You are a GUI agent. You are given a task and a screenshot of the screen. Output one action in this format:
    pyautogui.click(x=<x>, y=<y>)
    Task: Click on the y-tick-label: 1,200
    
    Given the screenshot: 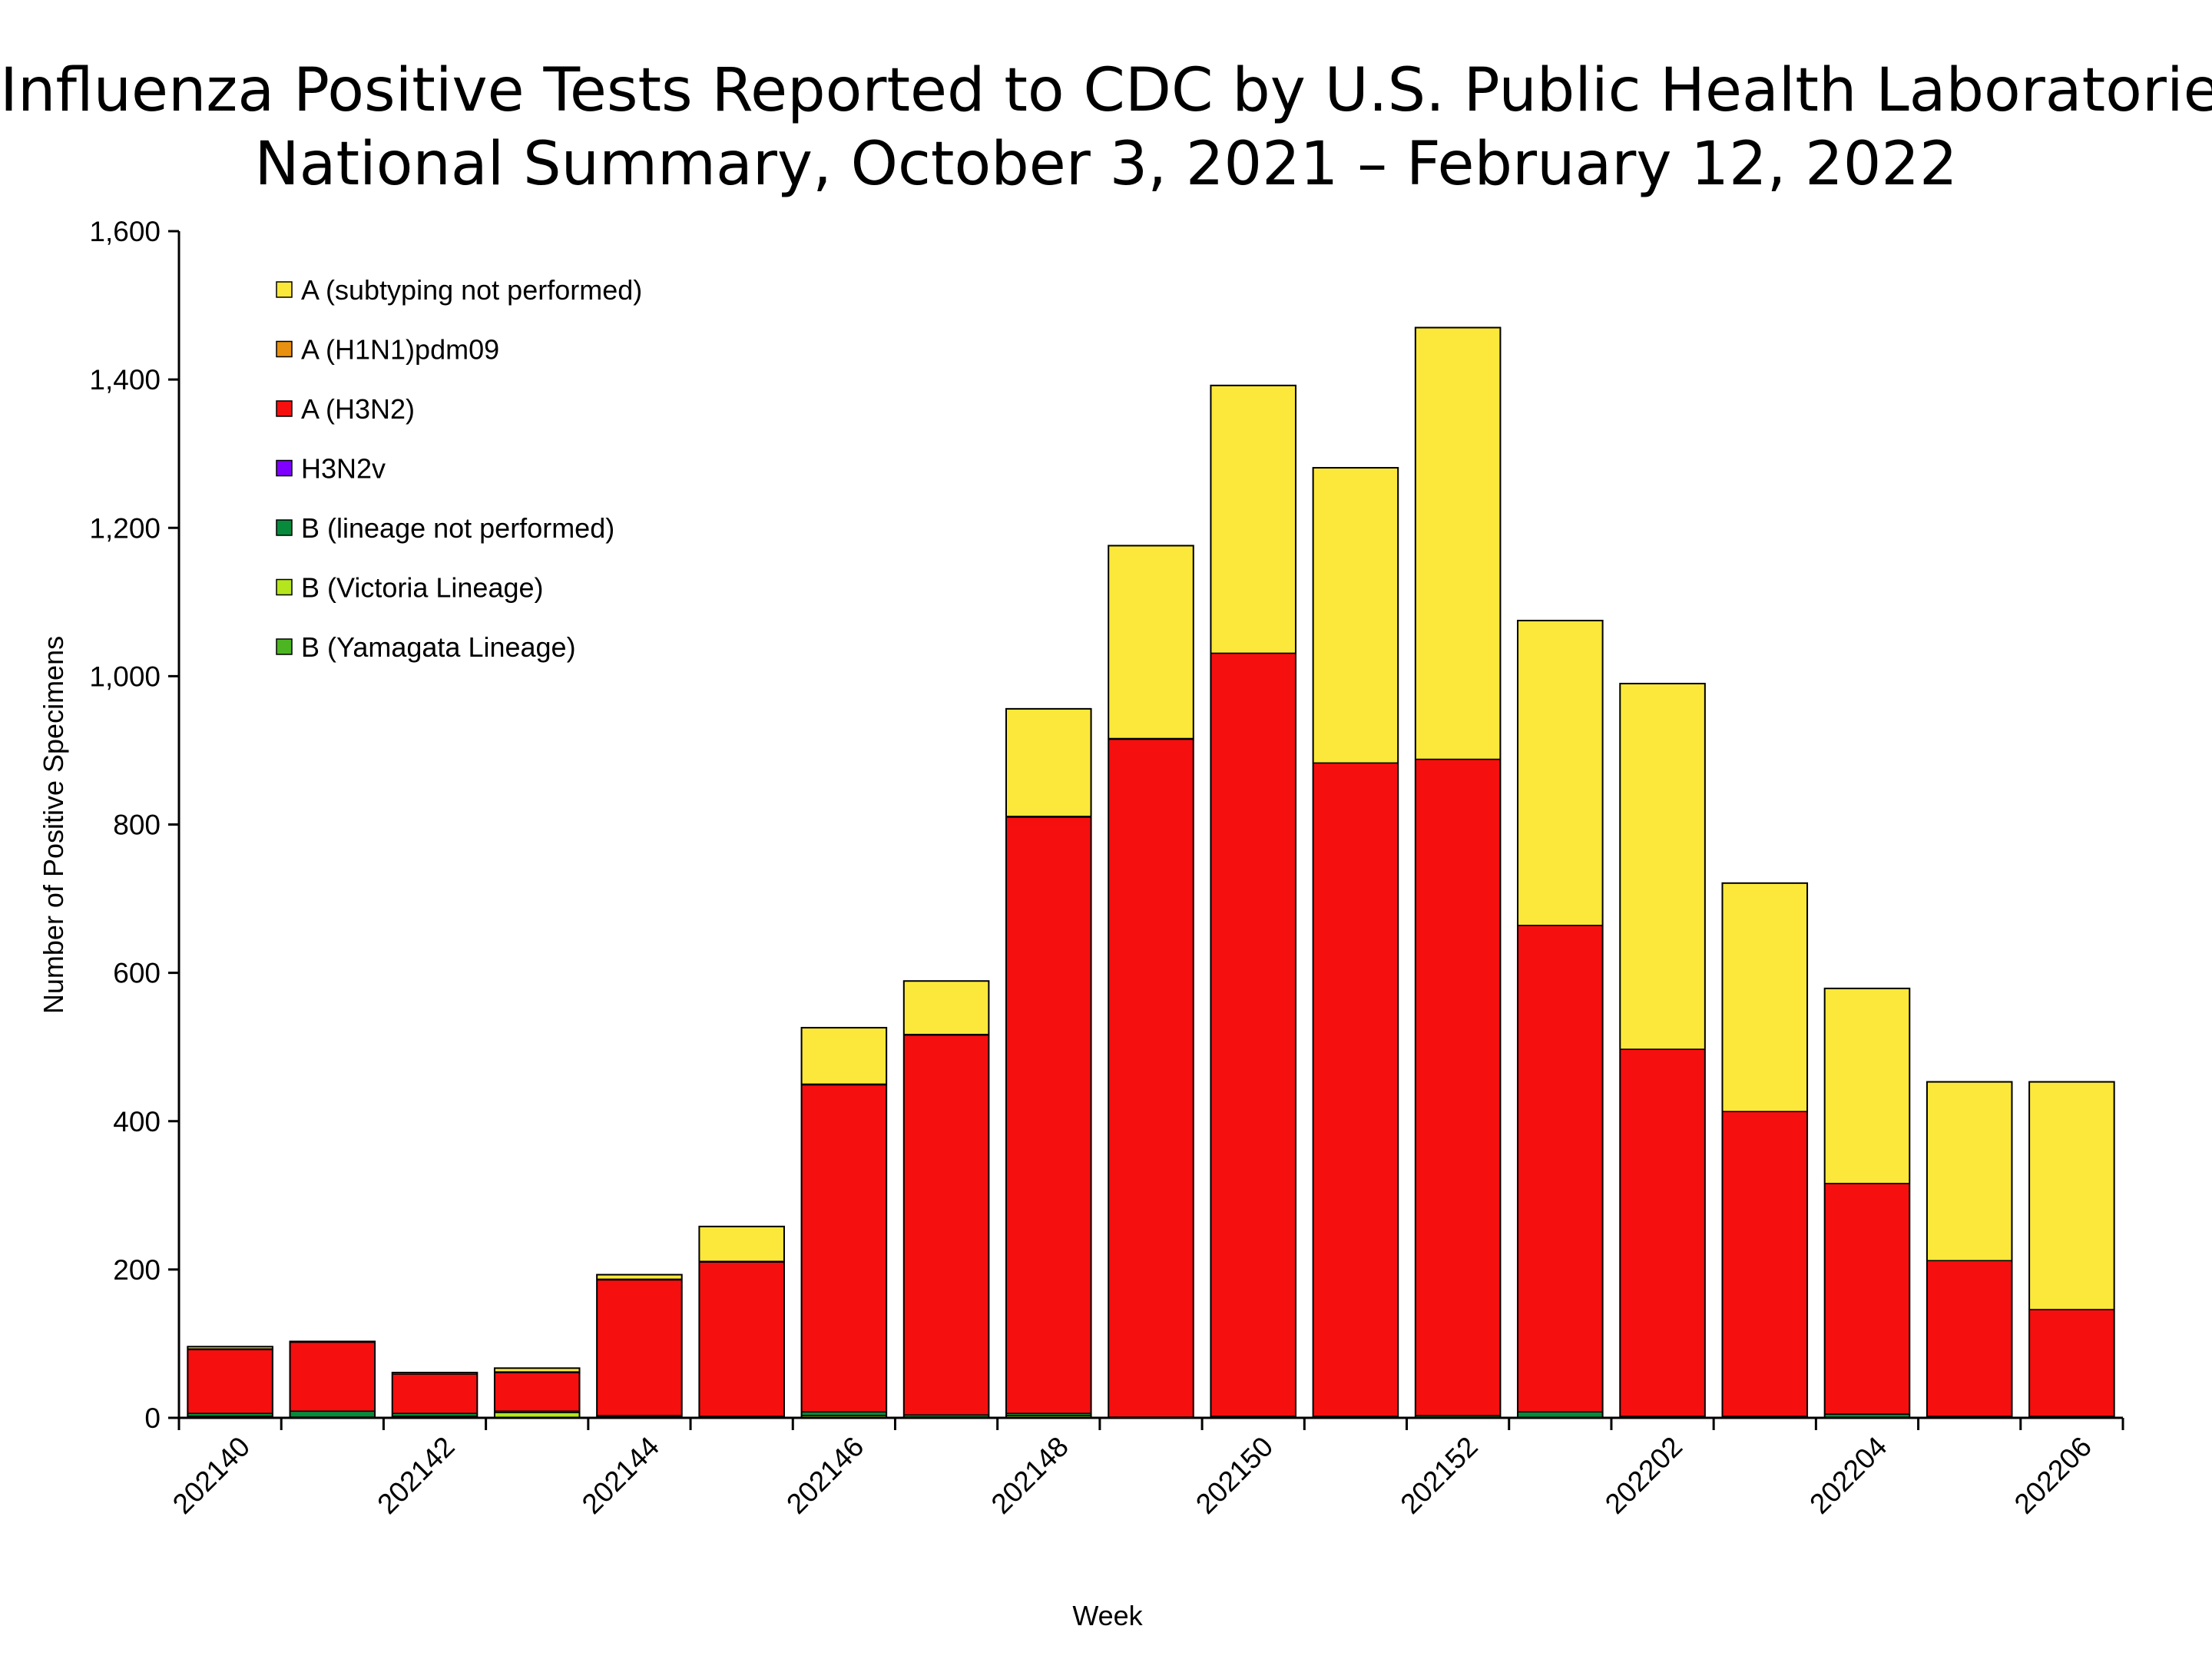 What is the action you would take?
    pyautogui.click(x=125, y=528)
    